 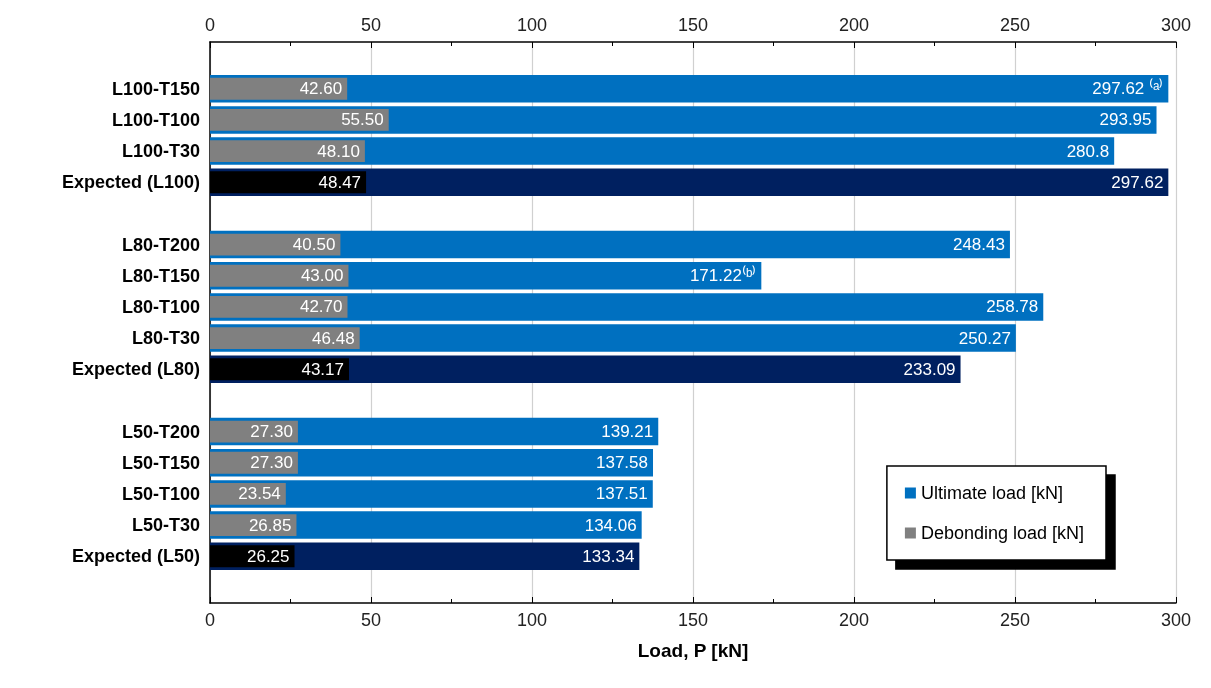 I want to click on legend-label: Ultimate load [kN], so click(x=991, y=493).